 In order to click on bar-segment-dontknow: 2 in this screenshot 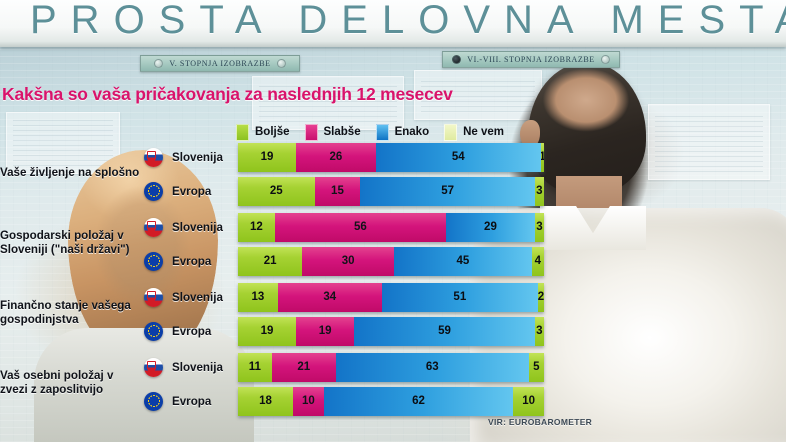, I will do `click(540, 297)`.